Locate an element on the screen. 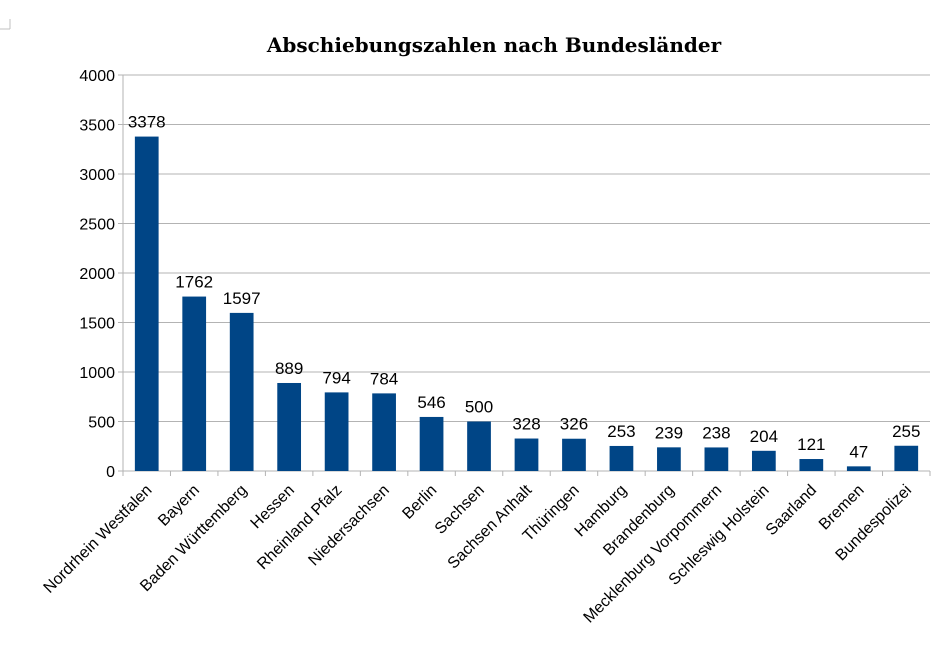 The width and height of the screenshot is (935, 667). y-tick-label: 2000 is located at coordinates (97, 274).